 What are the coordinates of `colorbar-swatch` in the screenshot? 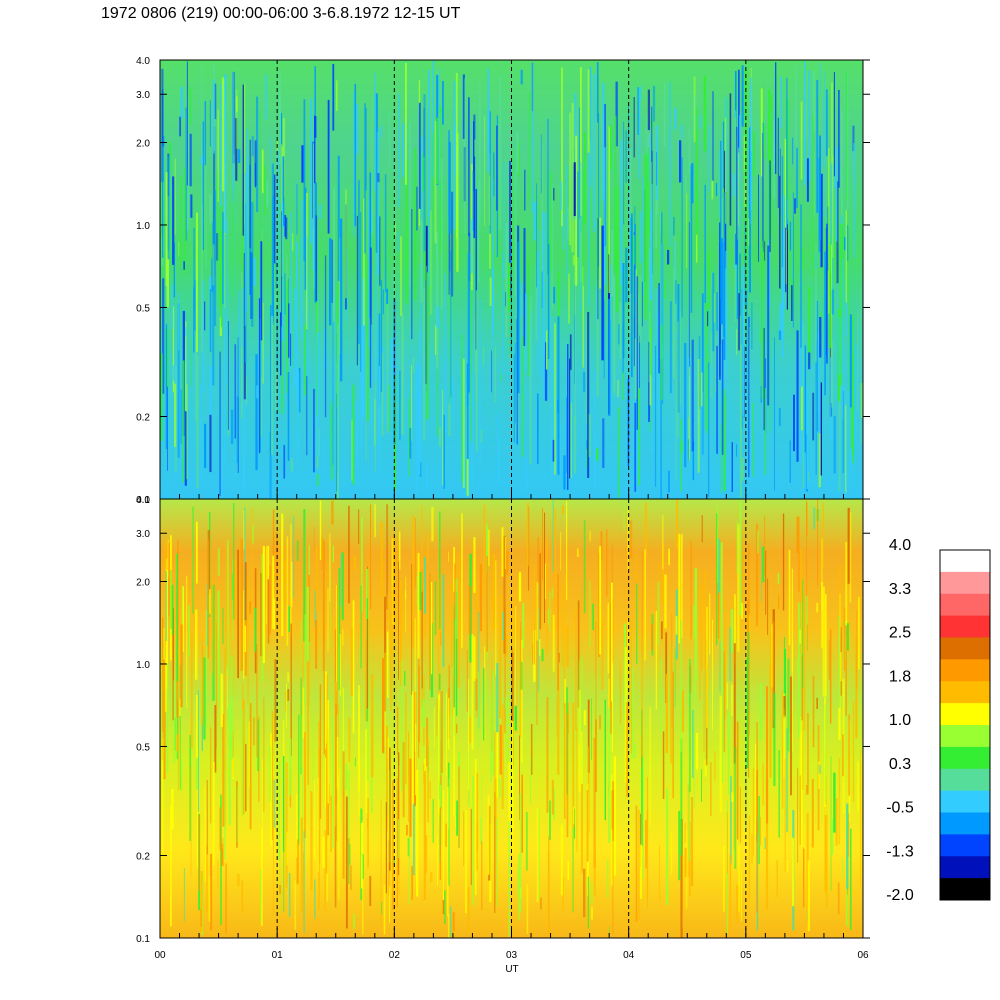 It's located at (965, 823).